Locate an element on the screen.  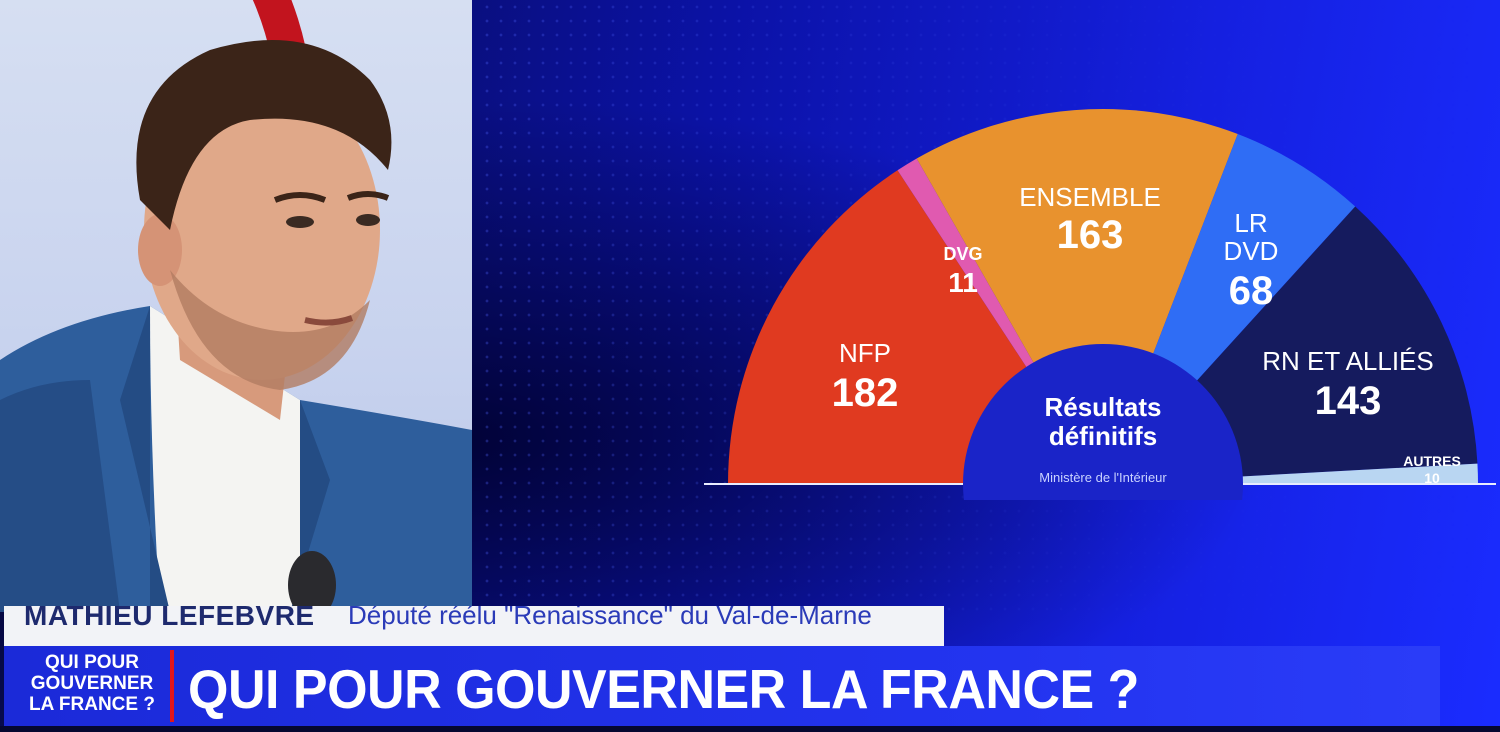
value-dvg: 11 is located at coordinates (963, 282).